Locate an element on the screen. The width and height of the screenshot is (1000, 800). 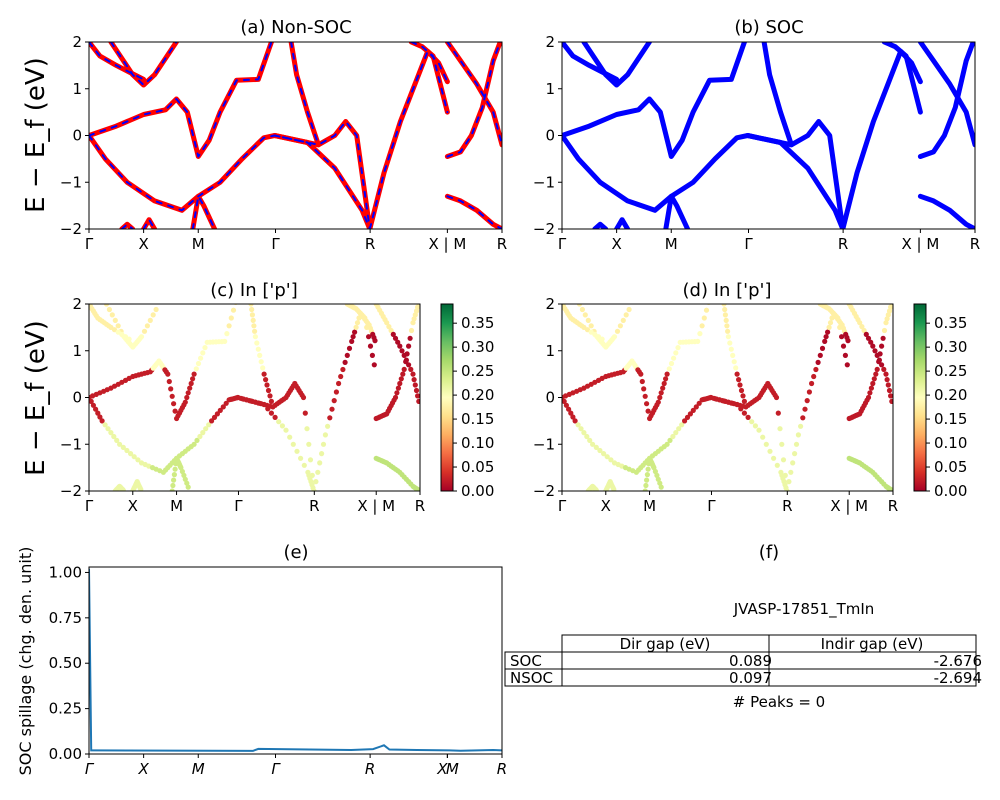
colorbar-tick-label: 0.25 is located at coordinates (950, 371).